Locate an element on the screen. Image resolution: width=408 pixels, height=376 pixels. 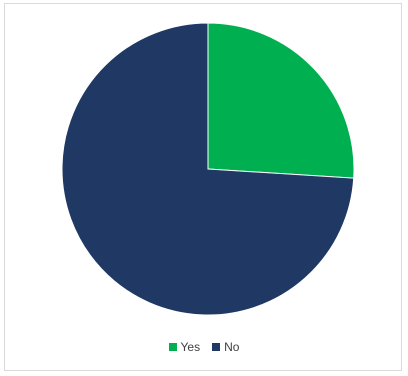
legend-item-no: No is located at coordinates (225, 347).